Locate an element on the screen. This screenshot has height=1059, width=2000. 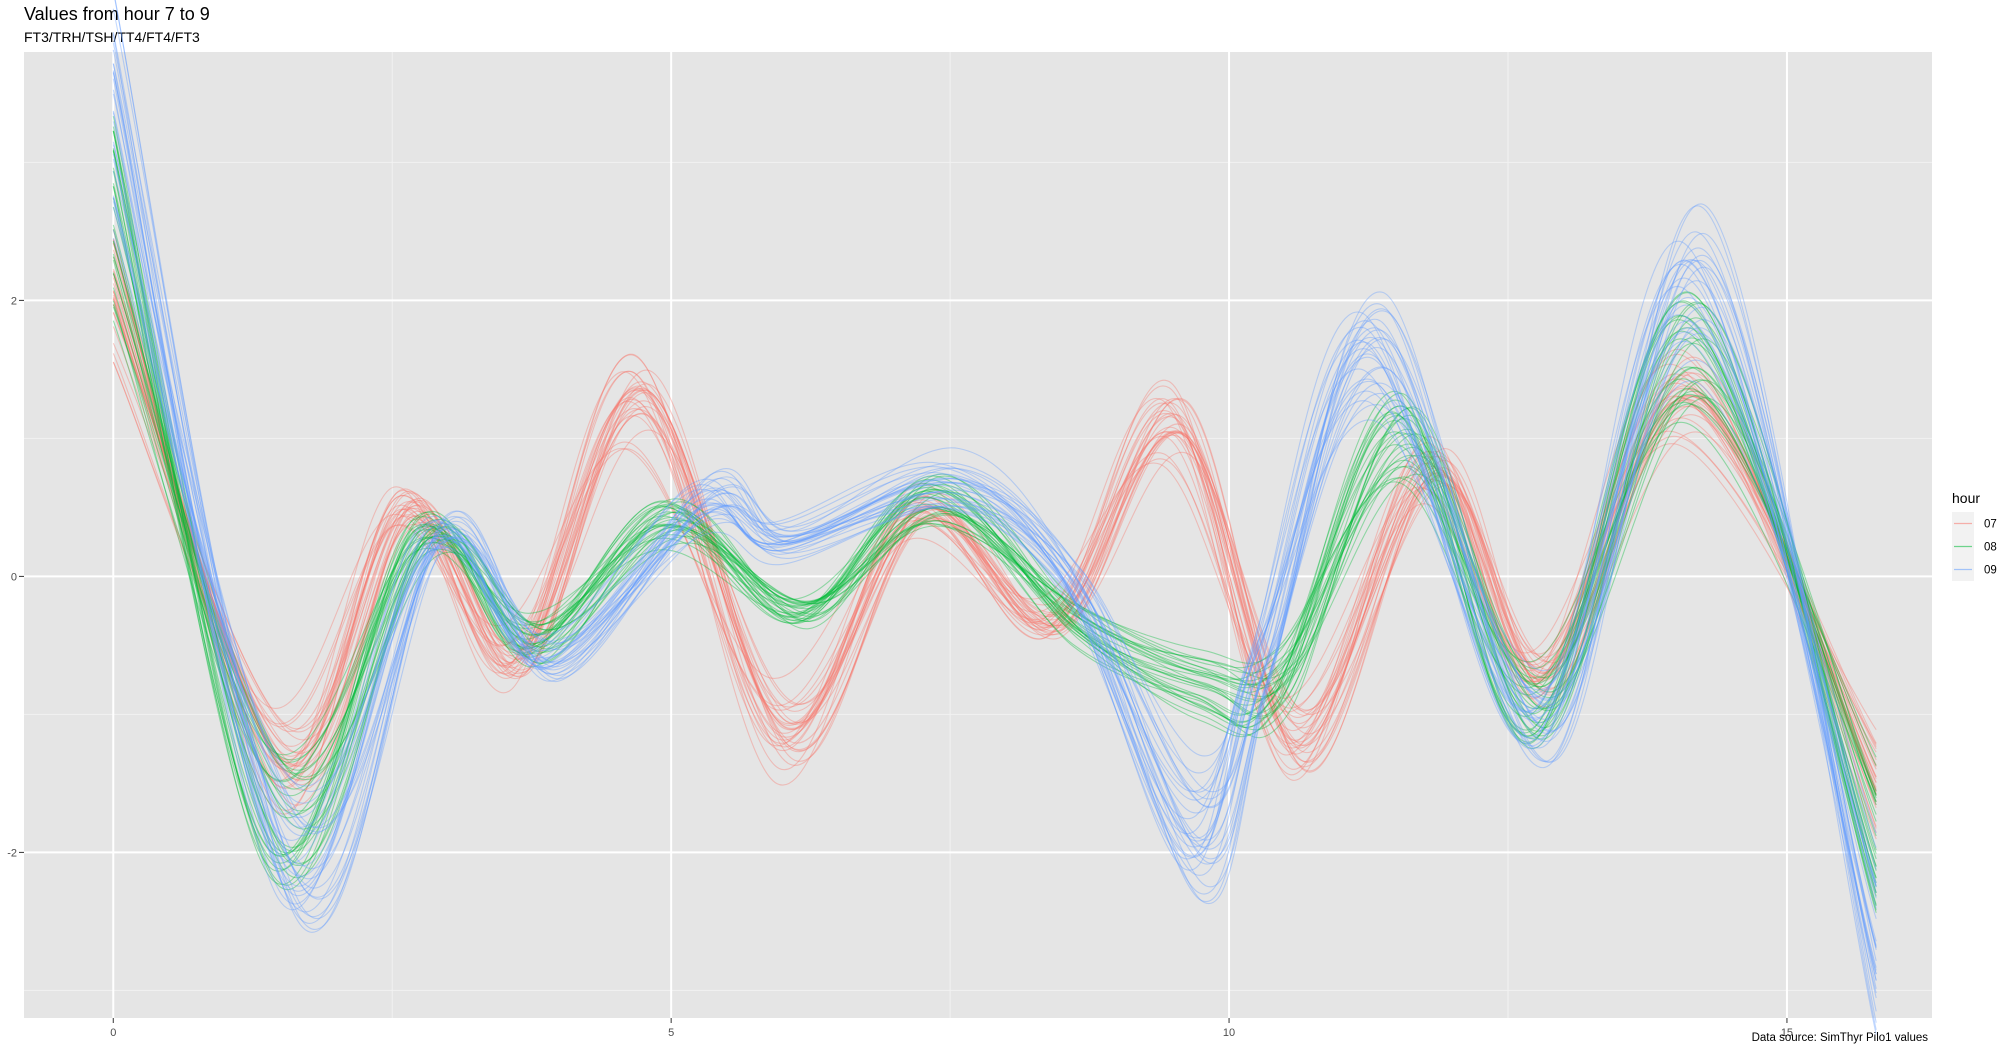
legend-label-08: 08 is located at coordinates (1990, 548).